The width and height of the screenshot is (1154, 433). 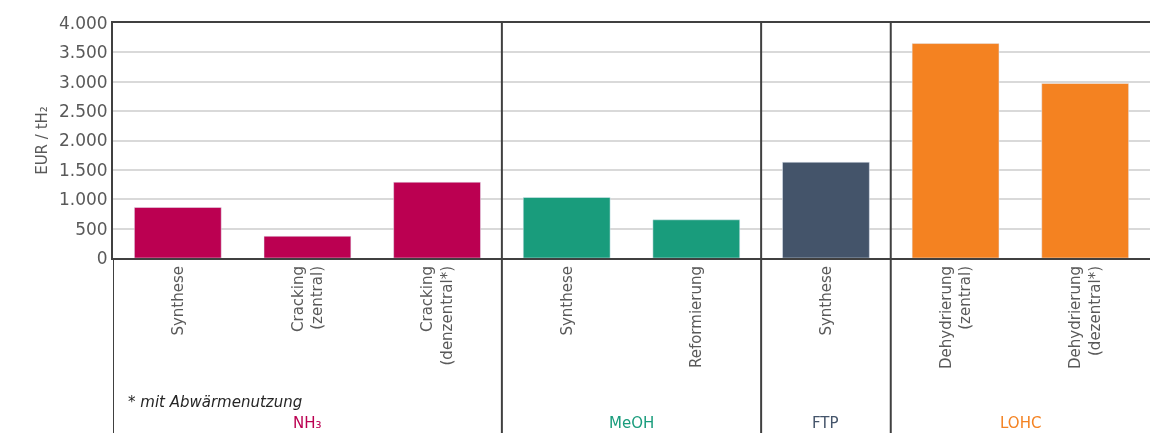 I want to click on y-axis-title: EUR / tH₂, so click(x=41, y=140).